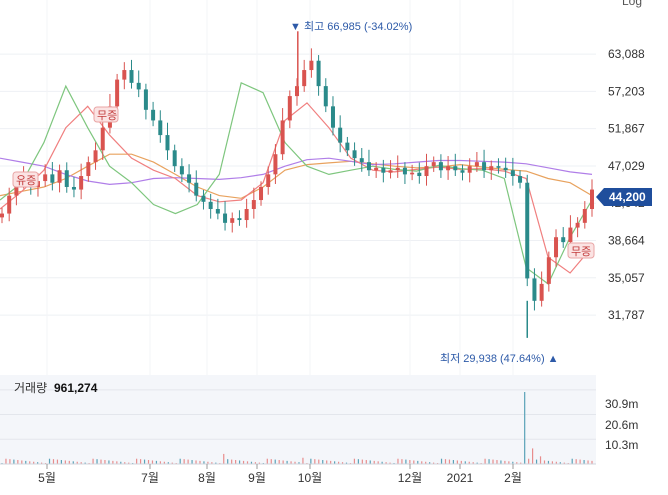 The width and height of the screenshot is (668, 495). Describe the element at coordinates (626, 278) in the screenshot. I see `price-tick-label: 35,057` at that location.